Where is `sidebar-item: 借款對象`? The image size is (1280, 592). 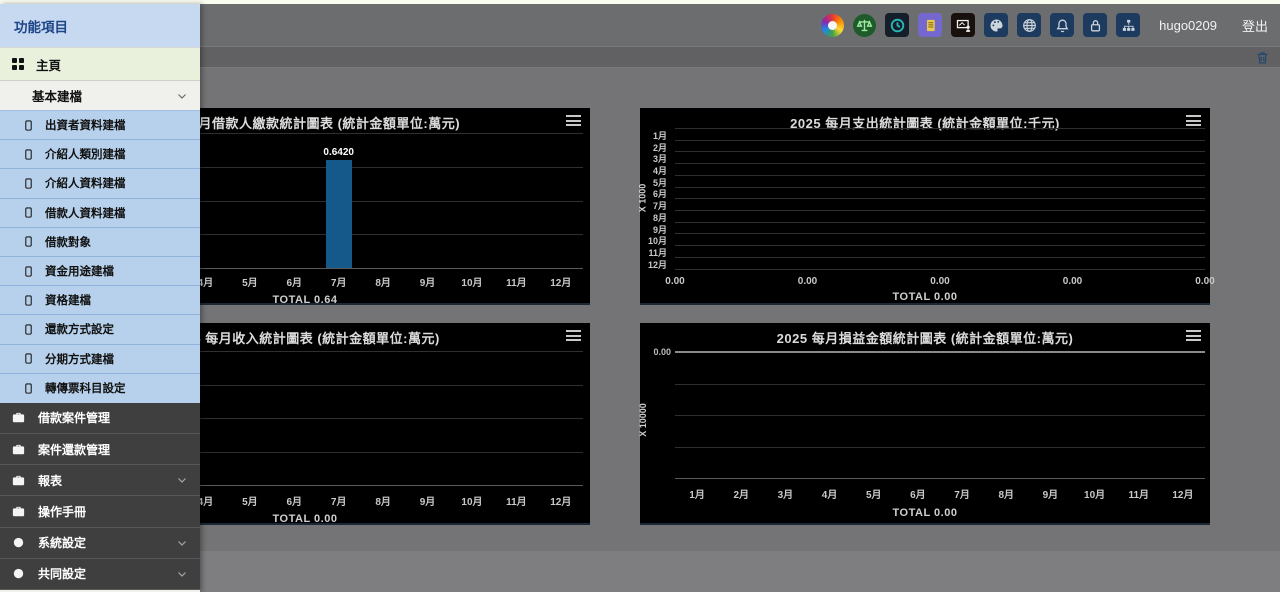
sidebar-item: 借款對象 is located at coordinates (100, 242).